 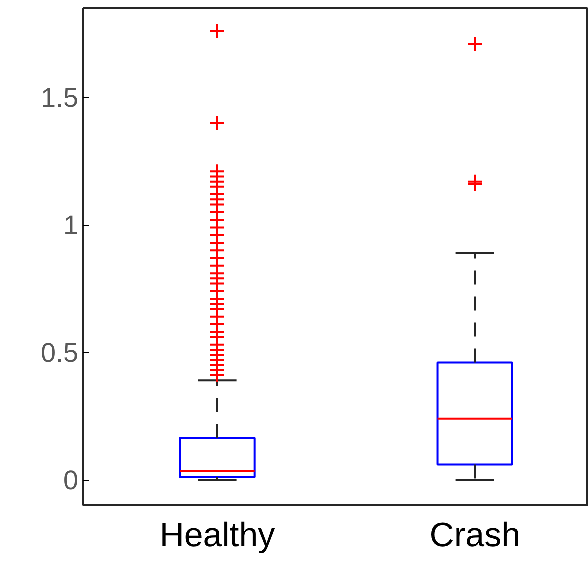 I want to click on x-tick-label: Healthy, so click(x=218, y=535).